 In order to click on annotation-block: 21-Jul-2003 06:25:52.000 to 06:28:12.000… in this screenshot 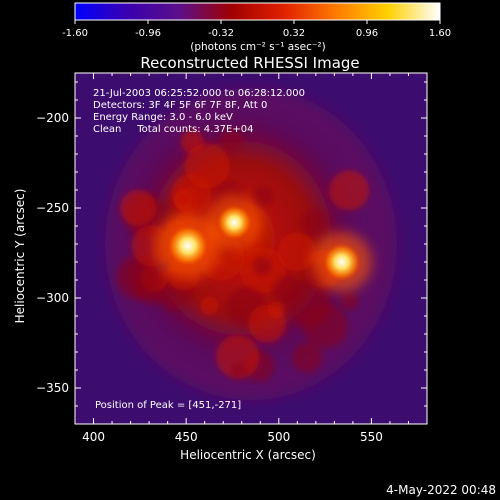, I will do `click(199, 111)`.